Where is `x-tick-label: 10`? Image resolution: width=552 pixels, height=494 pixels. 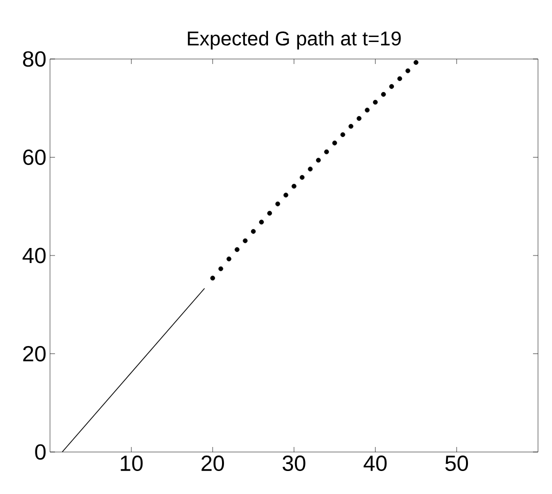
x-tick-label: 10 is located at coordinates (131, 464).